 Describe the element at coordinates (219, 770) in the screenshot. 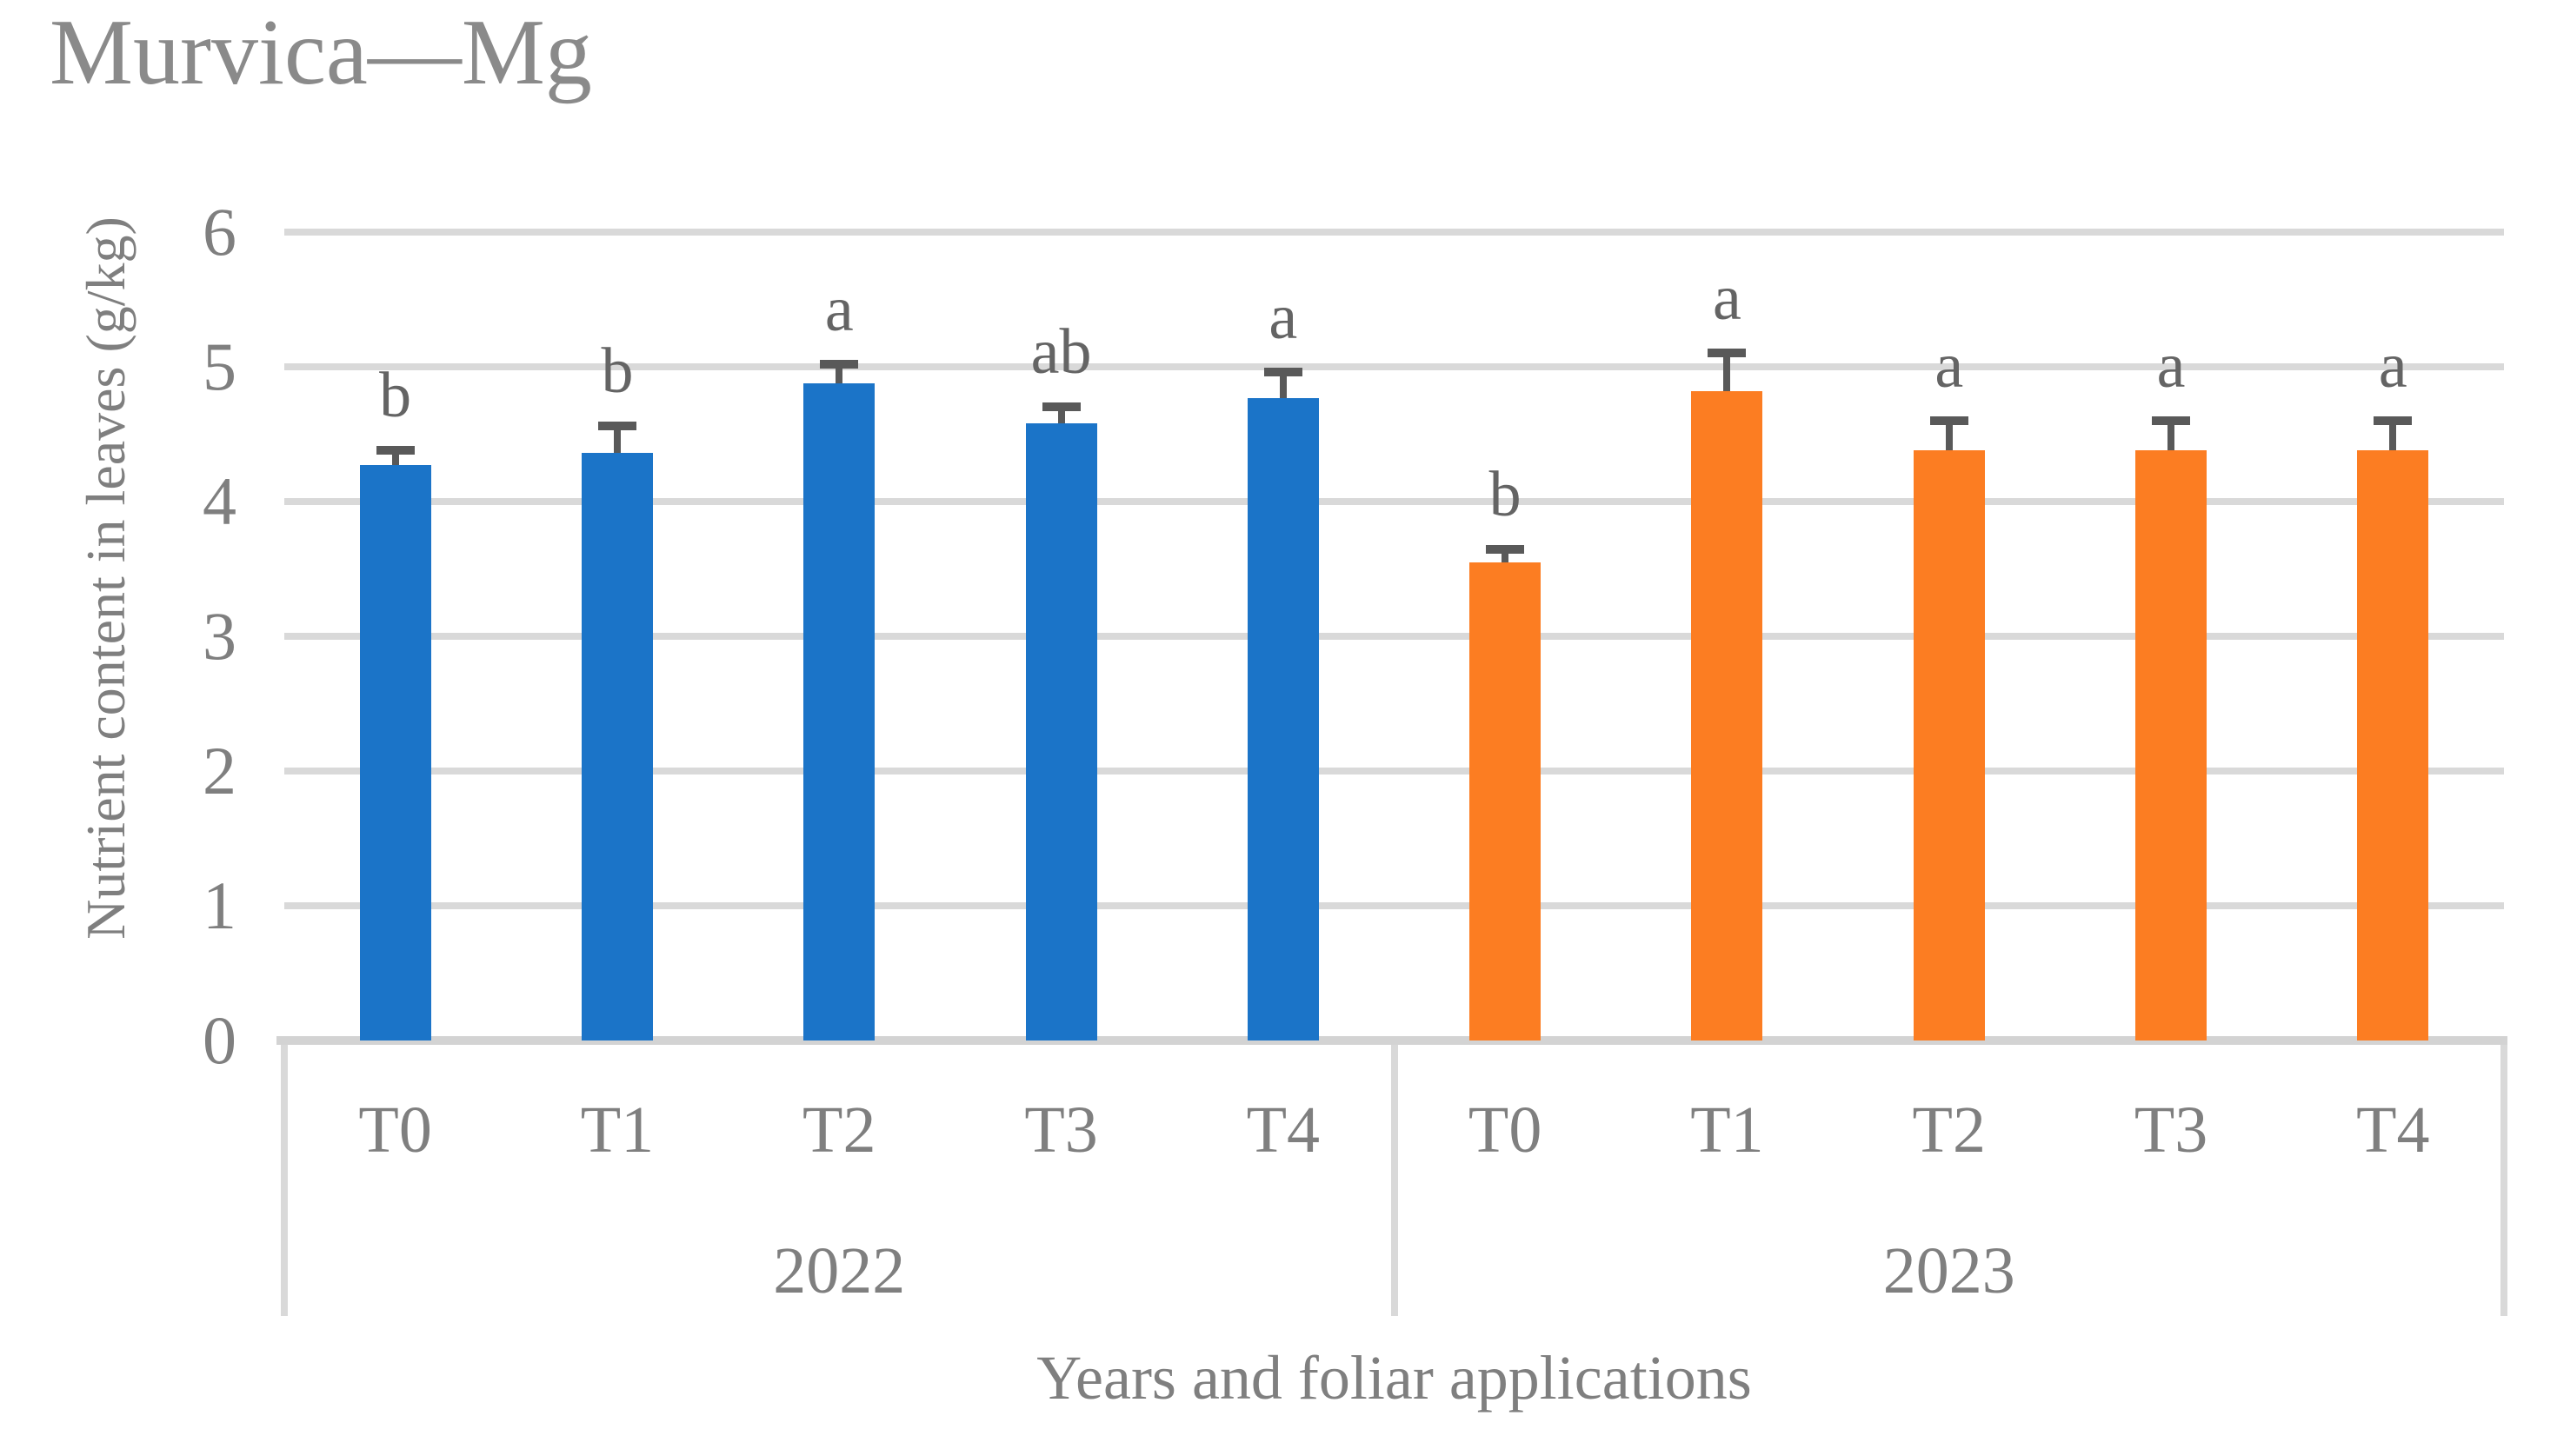

I see `y-tick-label: 2` at that location.